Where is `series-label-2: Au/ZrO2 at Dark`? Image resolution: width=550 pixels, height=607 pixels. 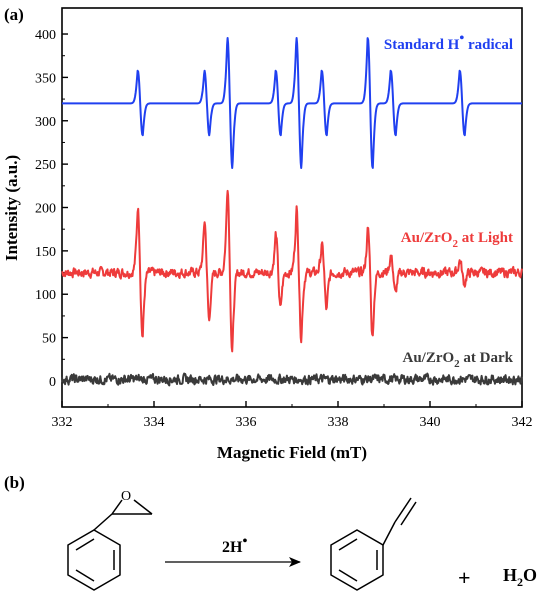
series-label-2: Au/ZrO2 at Dark is located at coordinates (457, 360).